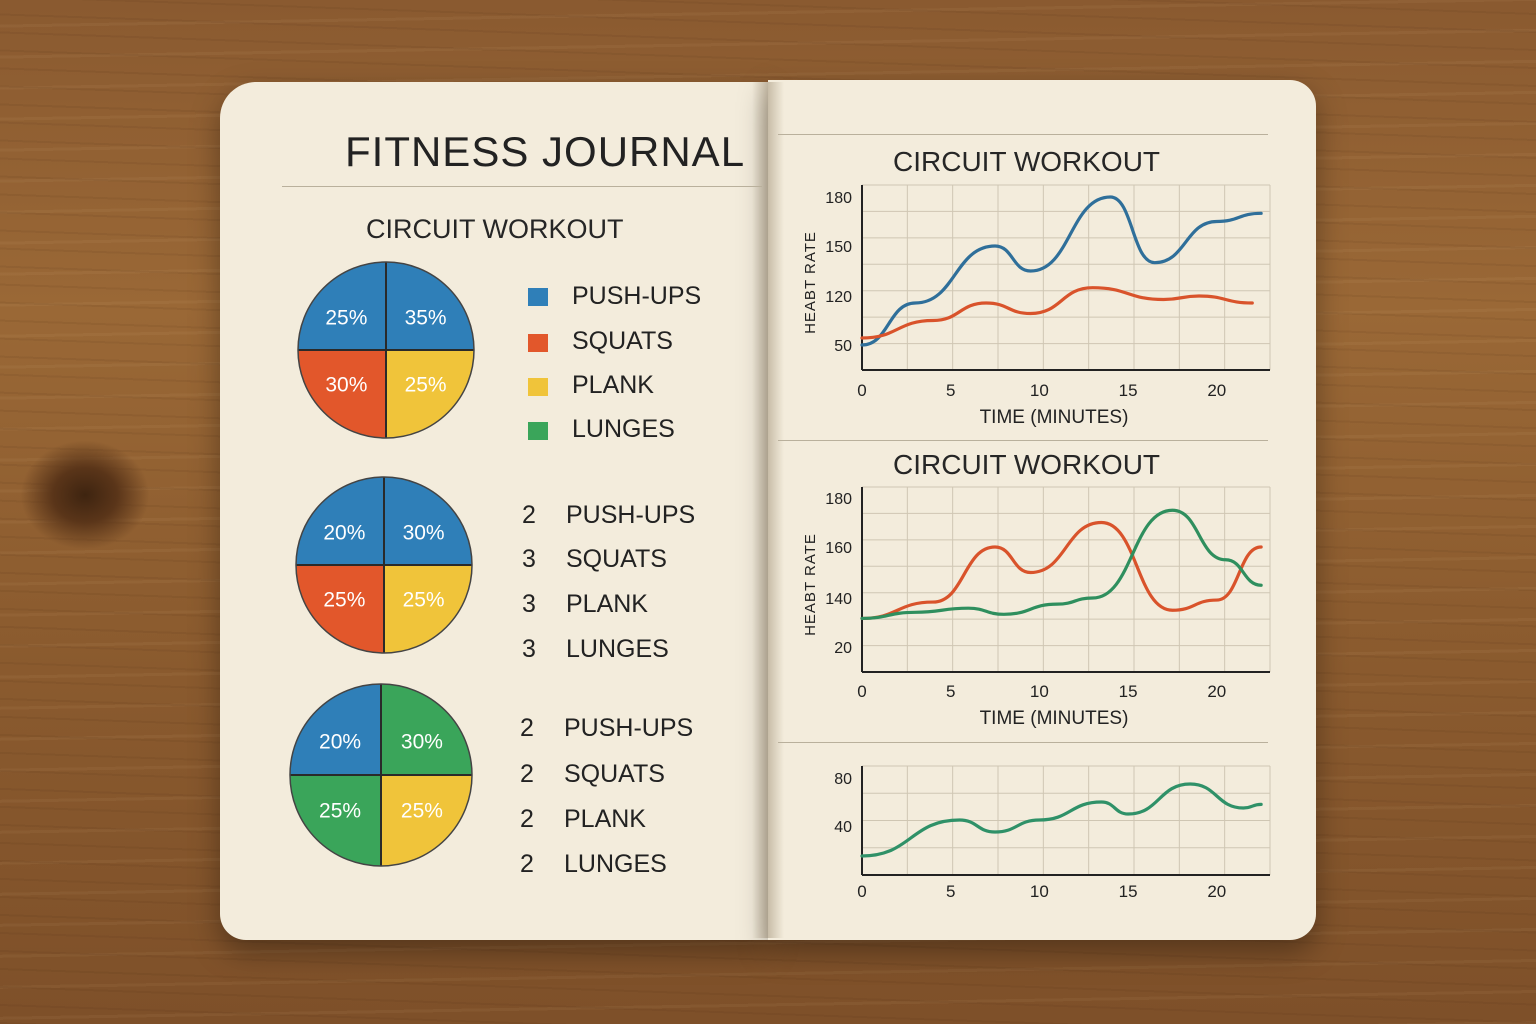  Describe the element at coordinates (85, 495) in the screenshot. I see `wood-knot` at that location.